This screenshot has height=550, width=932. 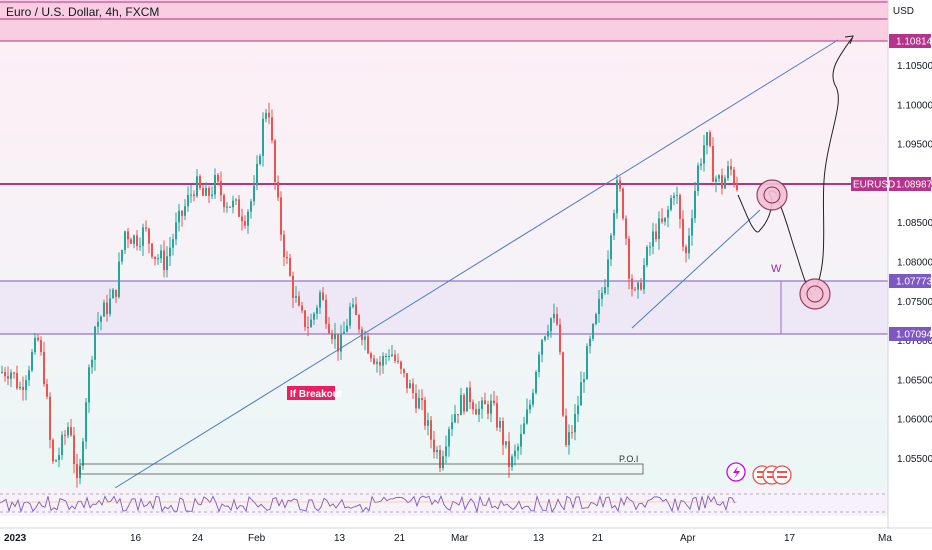 What do you see at coordinates (910, 265) in the screenshot?
I see `price-axis` at bounding box center [910, 265].